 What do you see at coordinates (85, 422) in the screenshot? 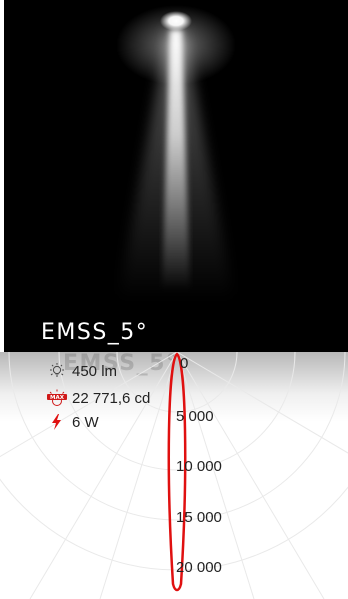
I see `power-value: 6 W` at bounding box center [85, 422].